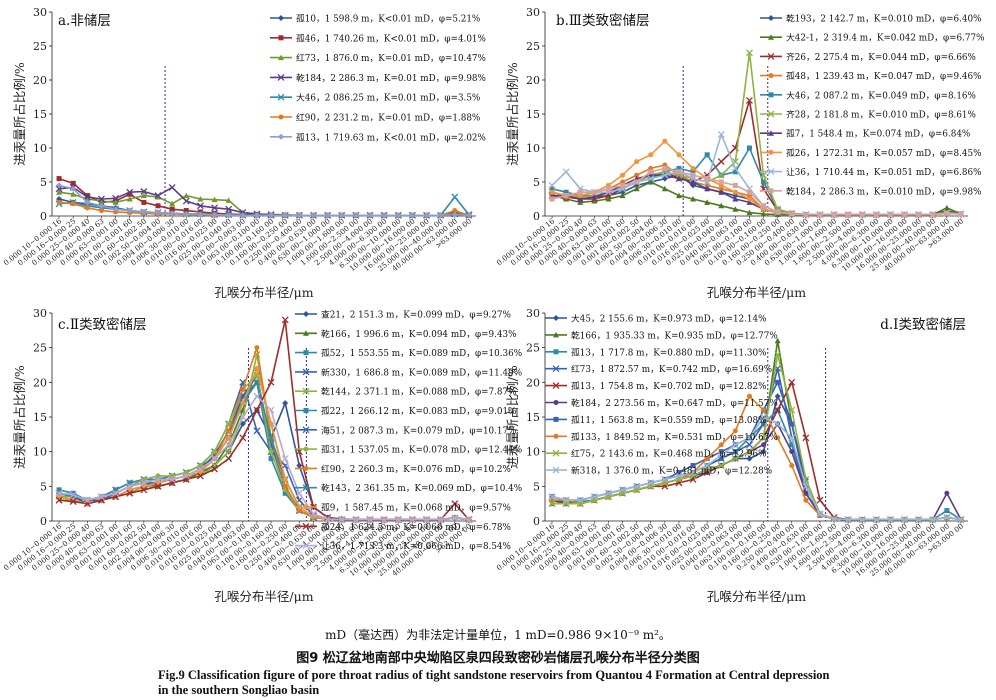 The height and width of the screenshot is (700, 996). I want to click on legend-item: 孤13，1 719.63 m，K<0.01 mD，φ=2.02%, so click(378, 137).